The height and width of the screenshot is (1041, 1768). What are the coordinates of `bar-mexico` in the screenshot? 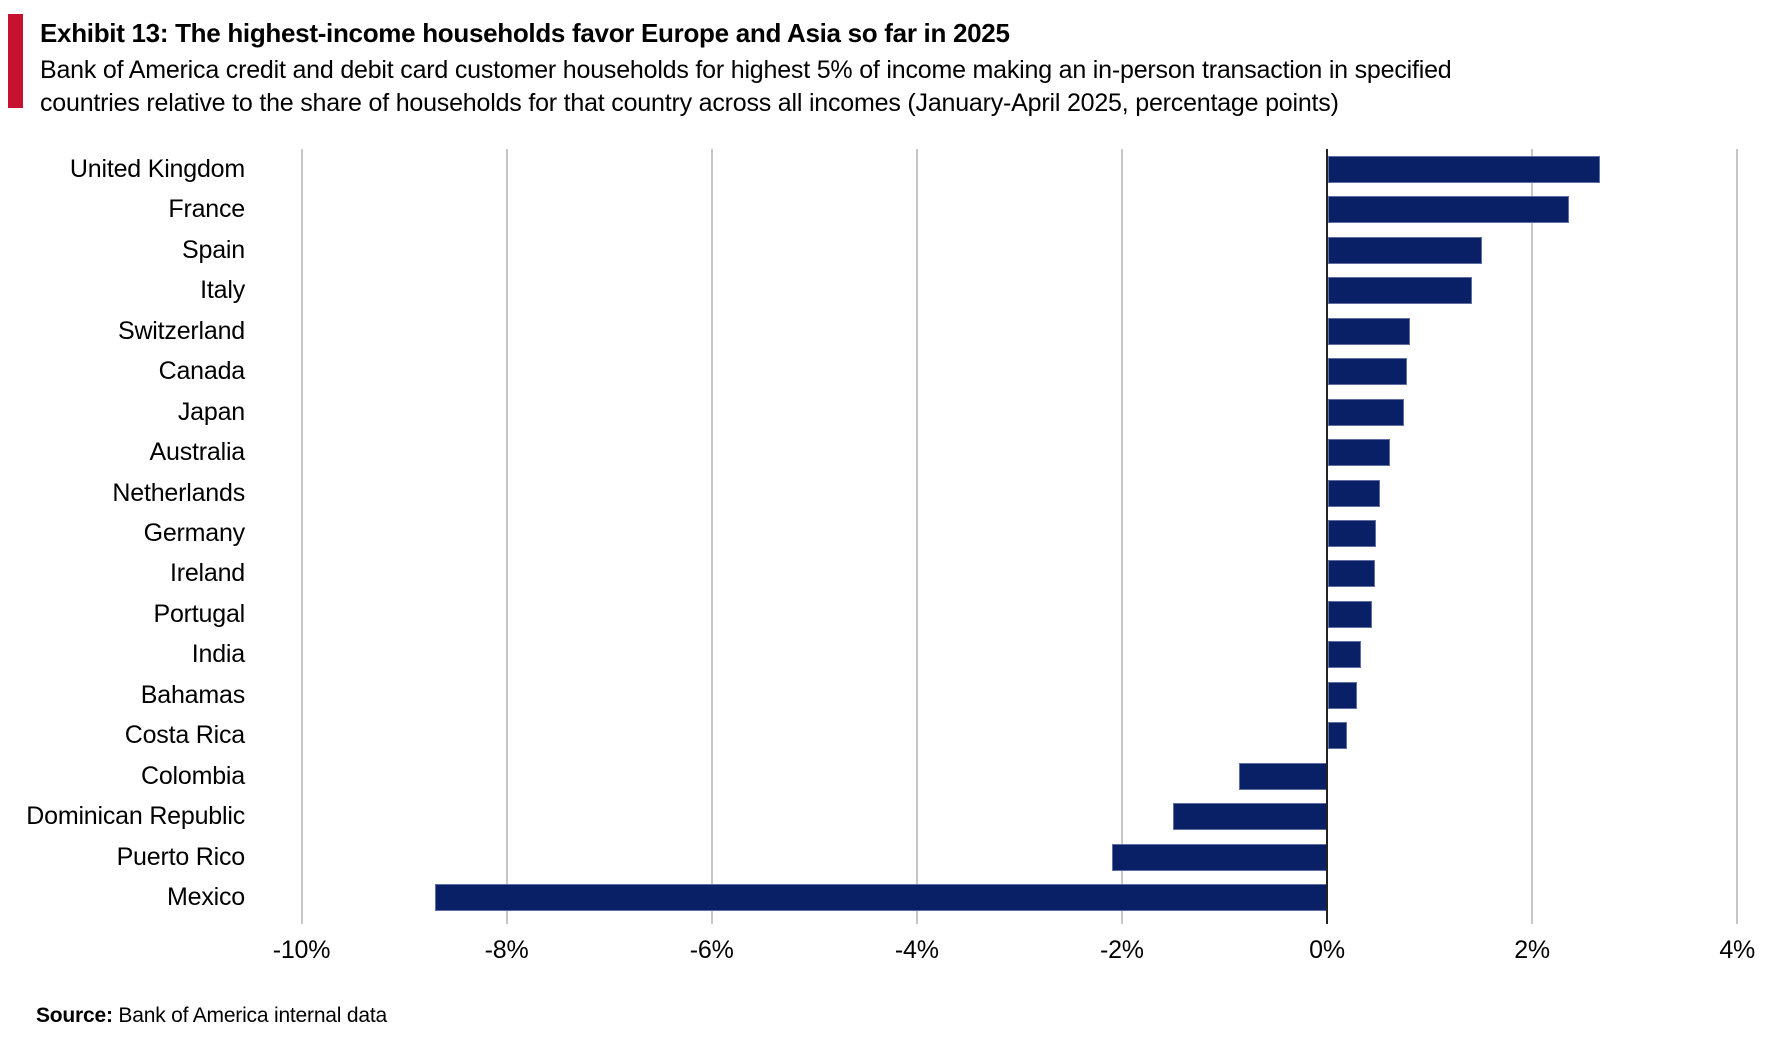 It's located at (880, 898).